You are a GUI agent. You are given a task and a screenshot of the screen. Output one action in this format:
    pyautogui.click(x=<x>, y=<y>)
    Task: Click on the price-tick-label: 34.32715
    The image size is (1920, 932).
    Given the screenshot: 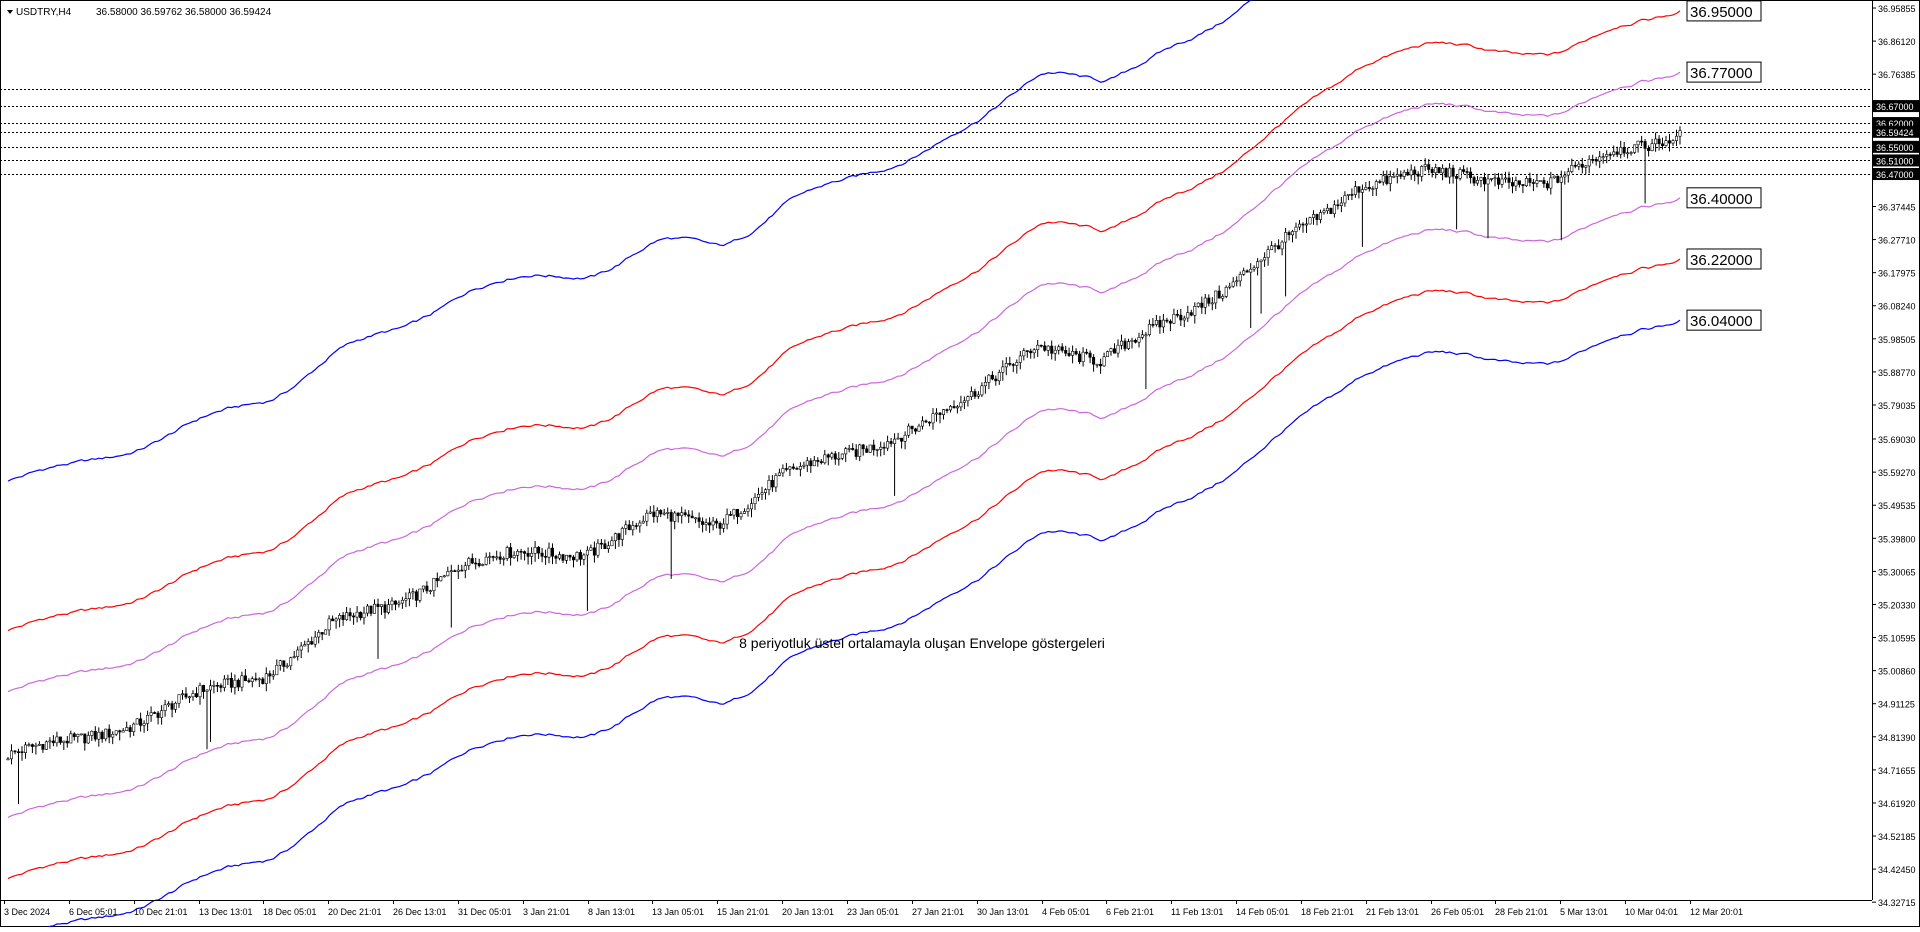 What is the action you would take?
    pyautogui.click(x=1897, y=903)
    